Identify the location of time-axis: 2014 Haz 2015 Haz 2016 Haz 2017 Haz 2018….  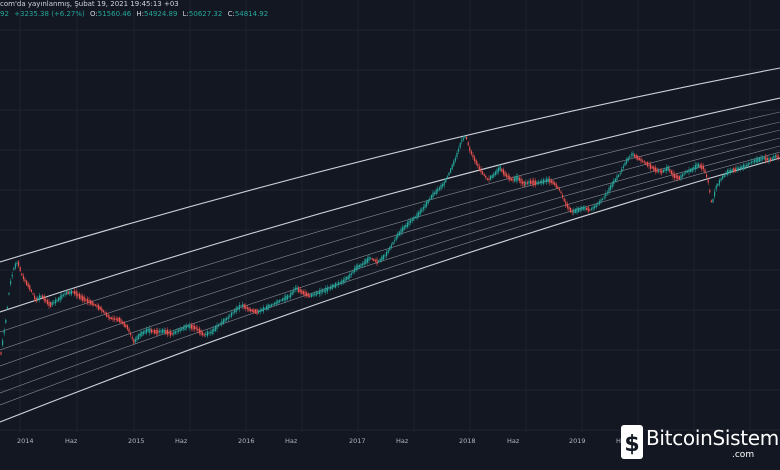
(390, 441).